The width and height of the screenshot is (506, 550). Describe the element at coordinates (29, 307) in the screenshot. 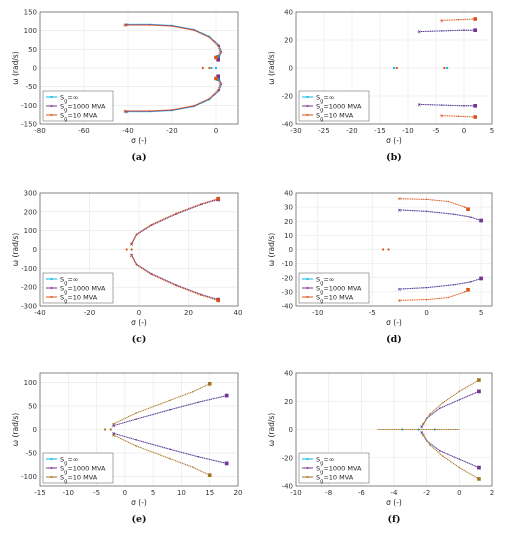

I see `y-tick-label: -300` at that location.